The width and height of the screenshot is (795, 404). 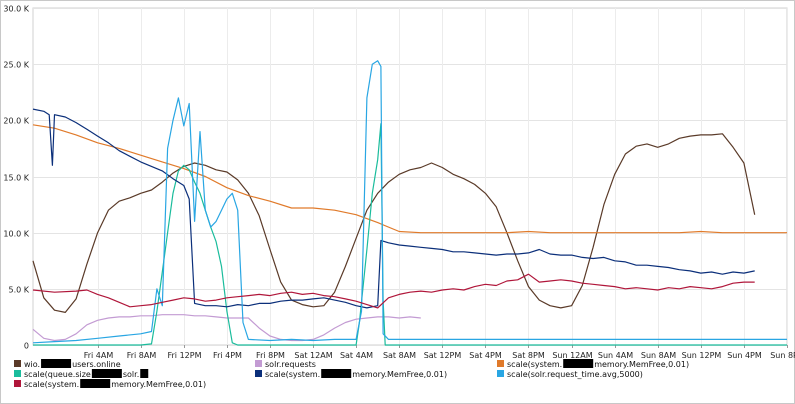 I want to click on x-tick-label: Sat 4AM, so click(x=356, y=355).